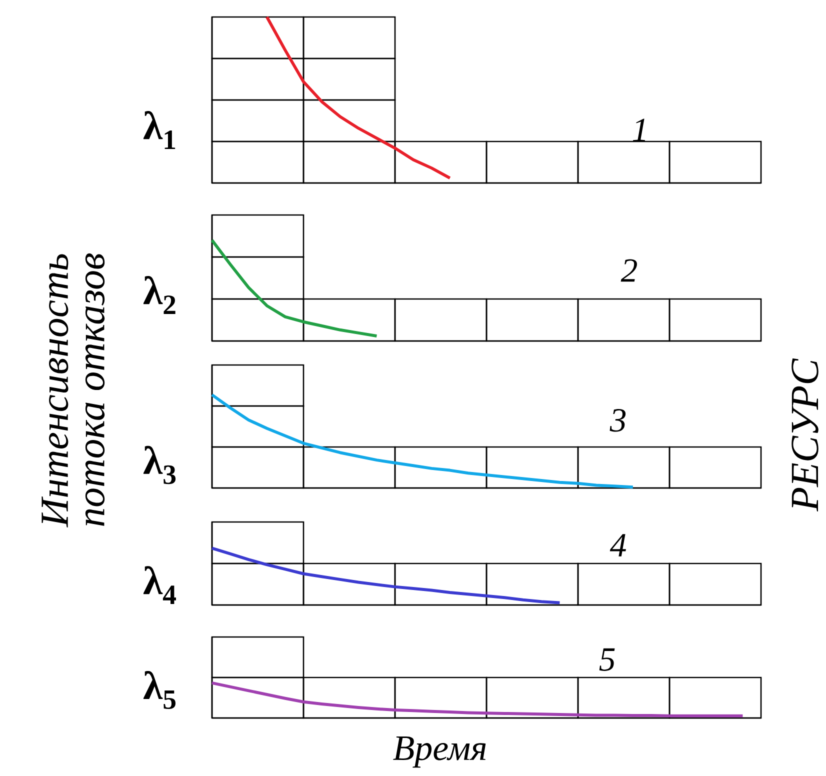  What do you see at coordinates (618, 420) in the screenshot?
I see `chart-title: 3` at bounding box center [618, 420].